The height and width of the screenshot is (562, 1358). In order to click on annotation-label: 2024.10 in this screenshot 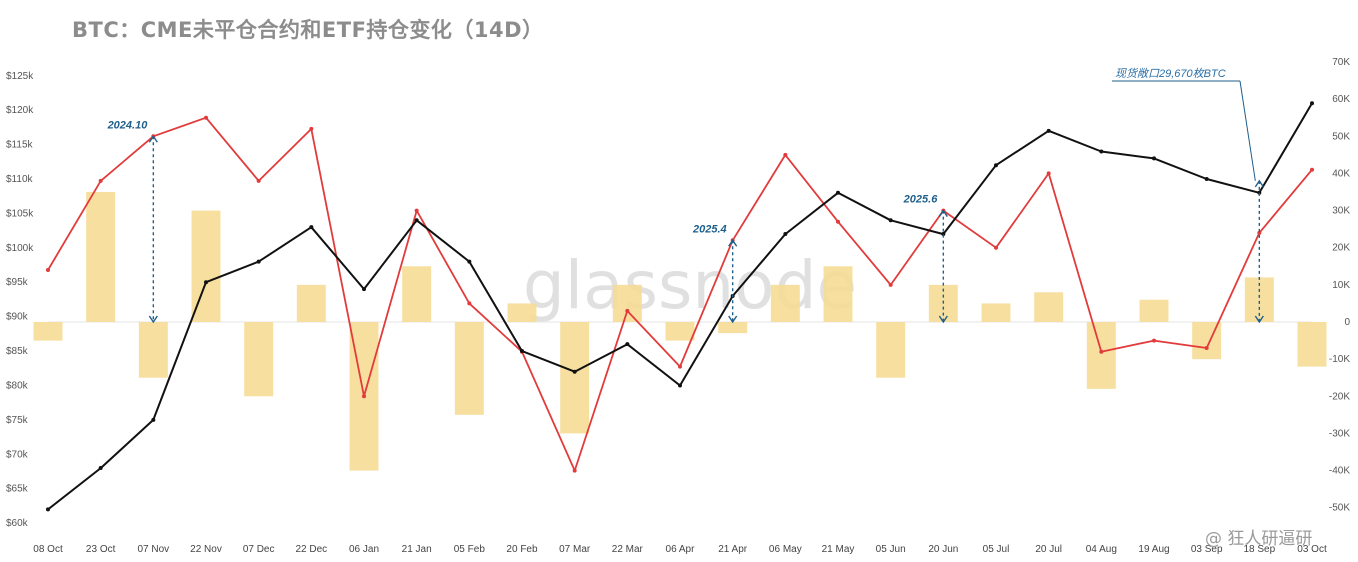, I will do `click(128, 125)`.